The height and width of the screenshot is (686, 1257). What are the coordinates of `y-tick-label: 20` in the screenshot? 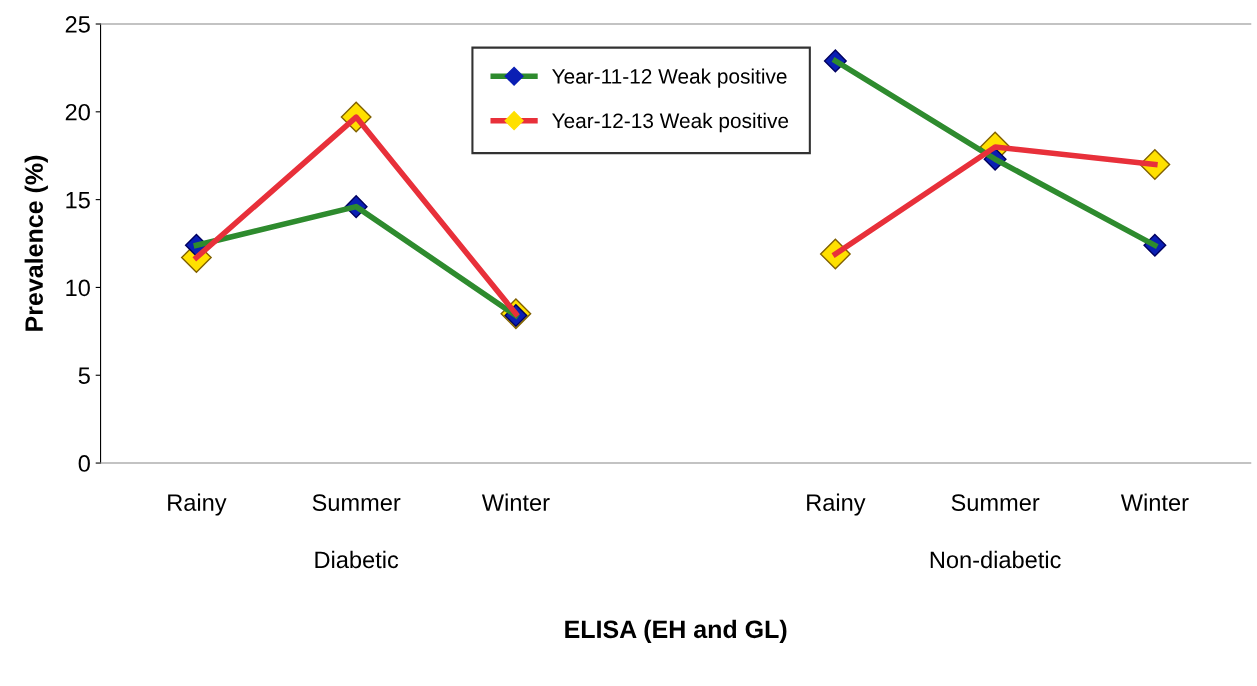 It's located at (77, 112).